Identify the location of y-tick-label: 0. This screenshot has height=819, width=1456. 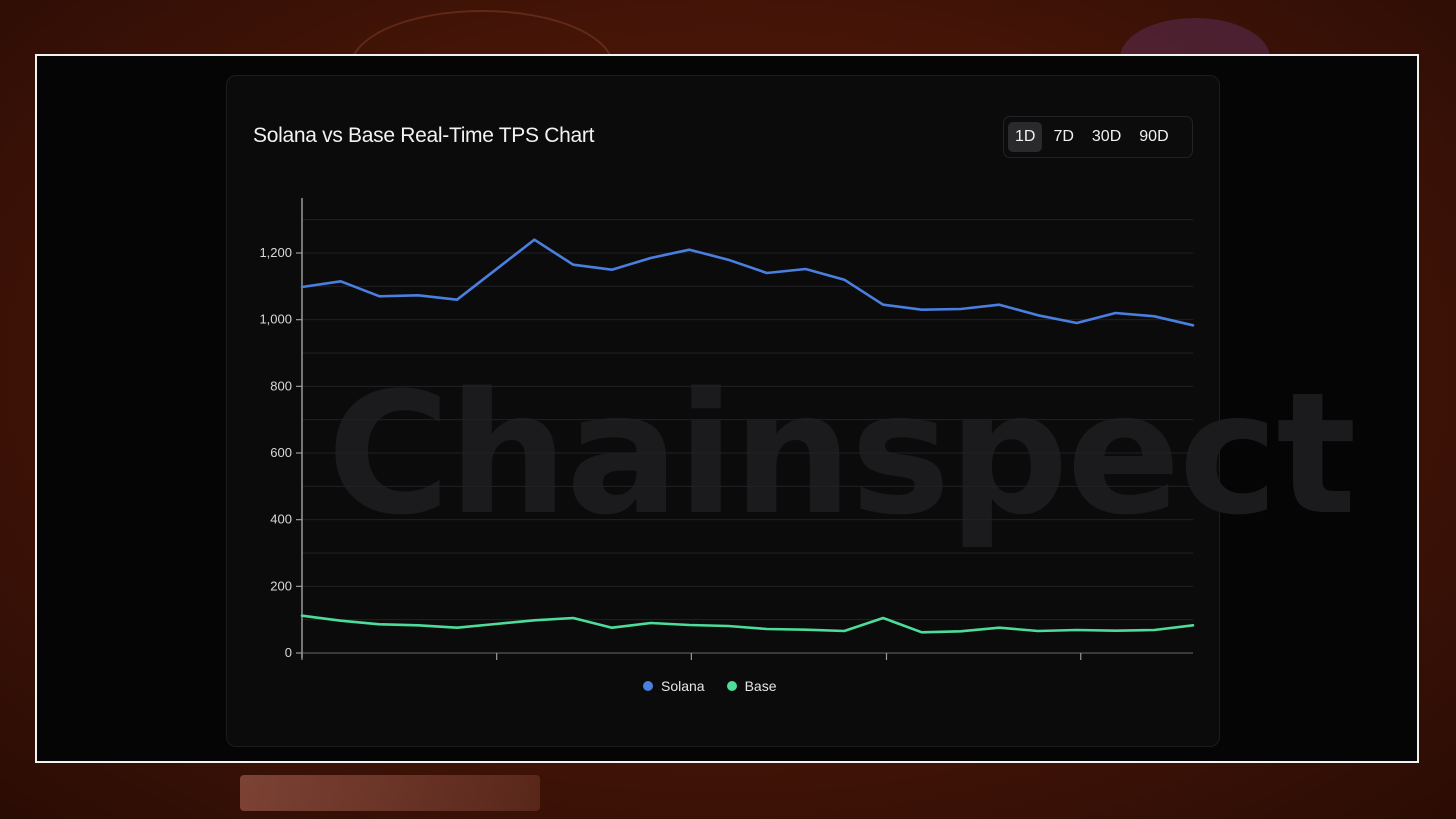
(288, 652).